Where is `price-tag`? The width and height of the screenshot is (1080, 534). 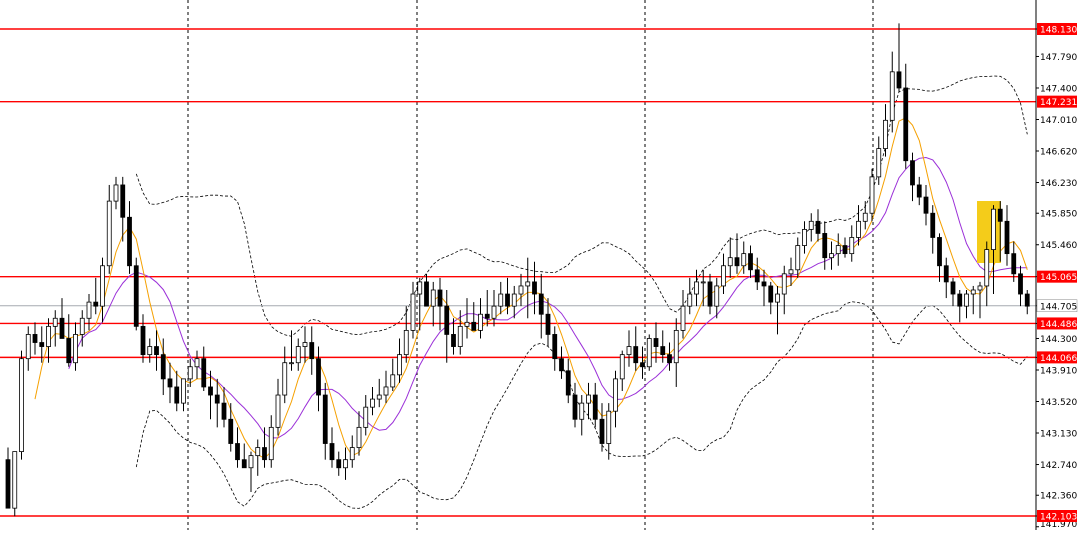
price-tag is located at coordinates (1057, 306).